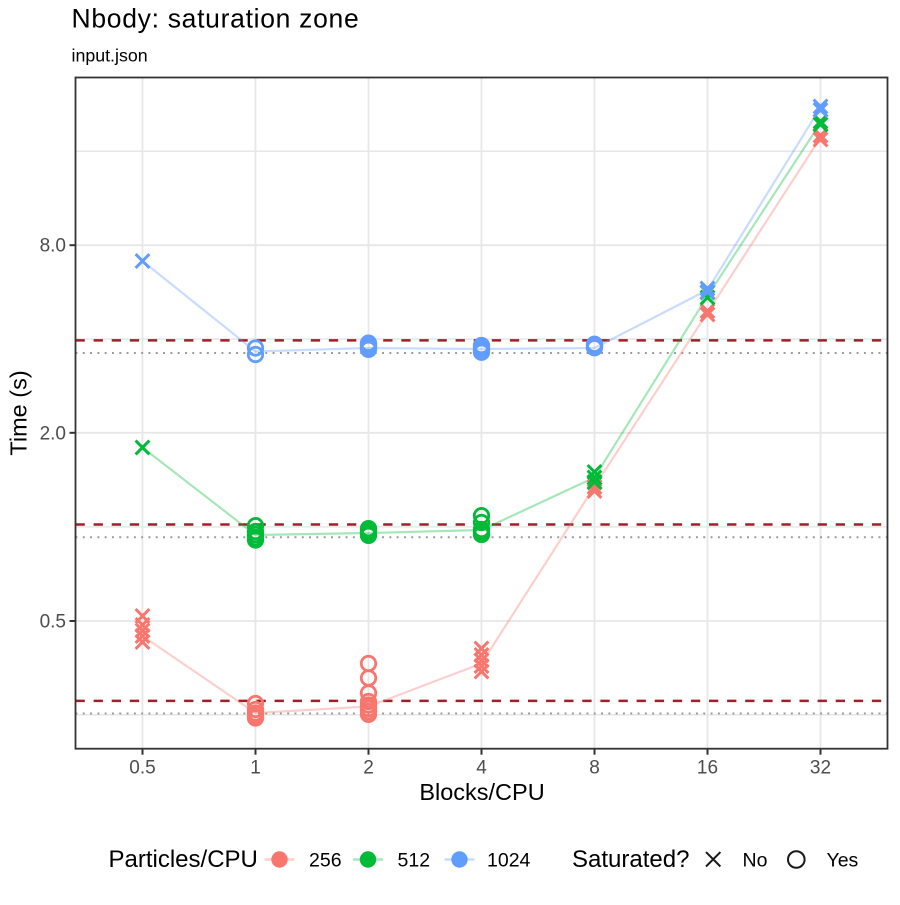  Describe the element at coordinates (594, 768) in the screenshot. I see `svg-text: 8` at that location.